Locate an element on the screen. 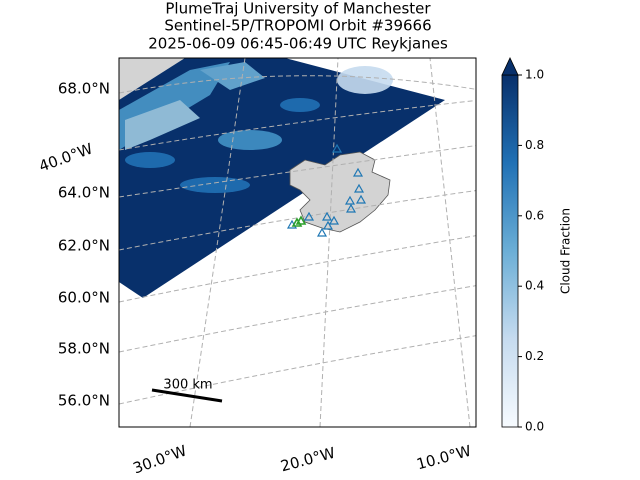 The width and height of the screenshot is (640, 480). title-line: 2025-06-09 06:45-06:49 UTC Reykjanes is located at coordinates (298, 44).